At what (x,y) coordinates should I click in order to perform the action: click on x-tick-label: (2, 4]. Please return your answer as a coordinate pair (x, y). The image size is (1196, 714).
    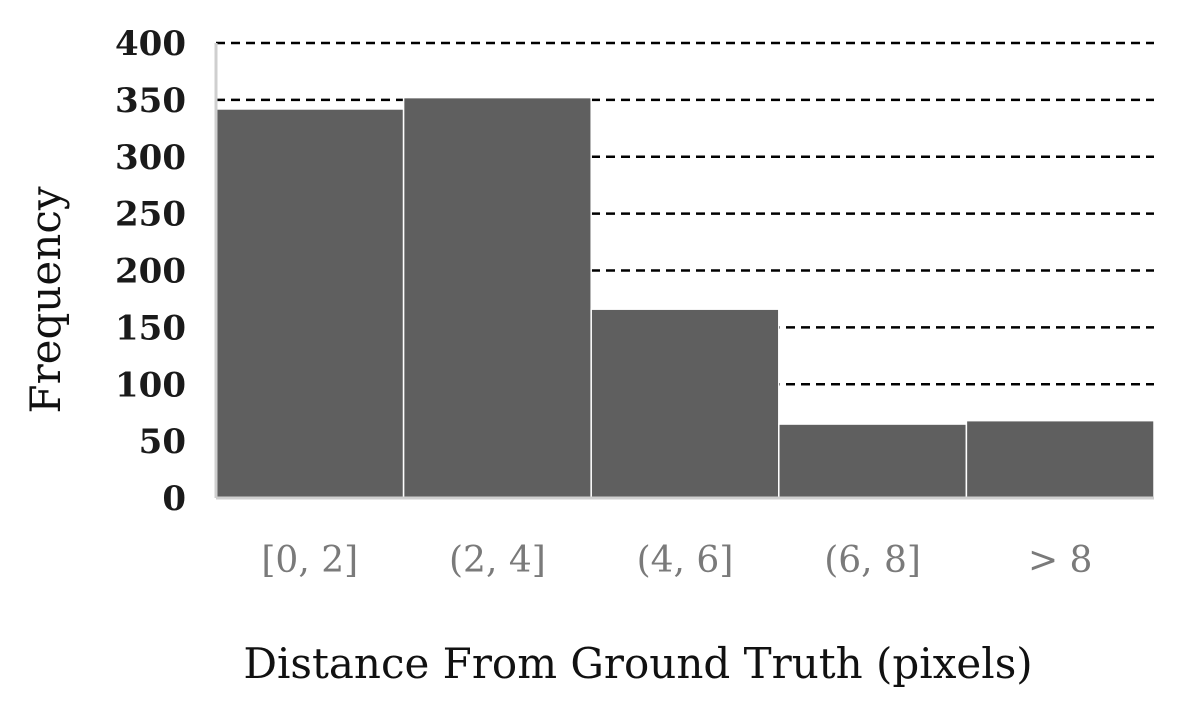
    Looking at the image, I should click on (497, 560).